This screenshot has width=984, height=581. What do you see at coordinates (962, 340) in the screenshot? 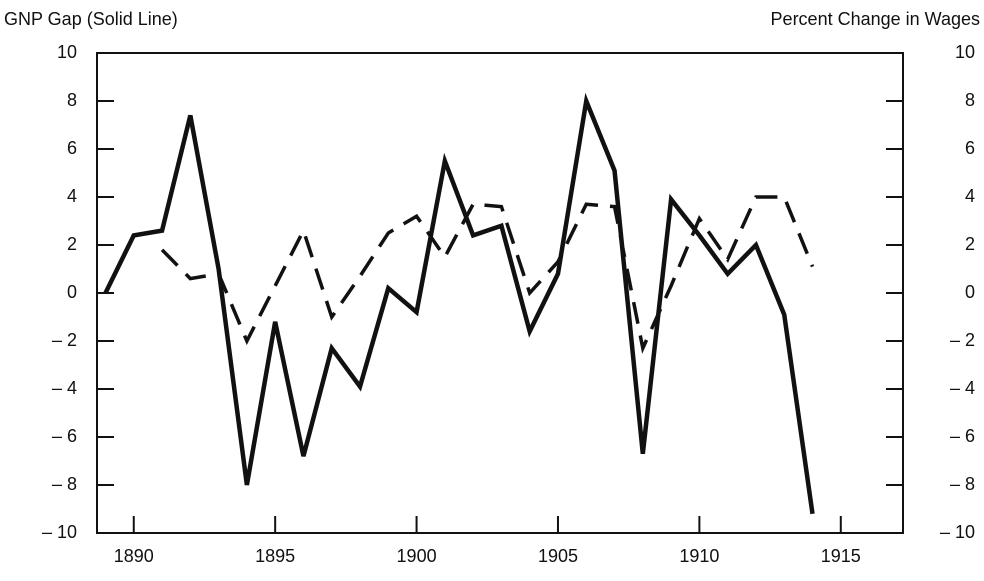
I see `y2-tick-label: – 2` at bounding box center [962, 340].